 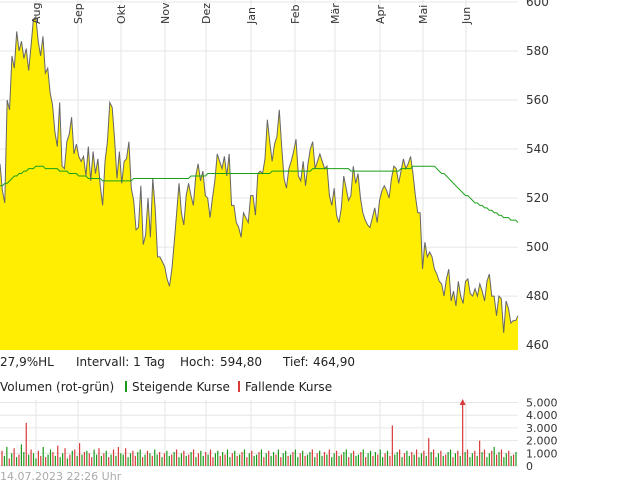 What do you see at coordinates (296, 362) in the screenshot?
I see `low-label: Tief:` at bounding box center [296, 362].